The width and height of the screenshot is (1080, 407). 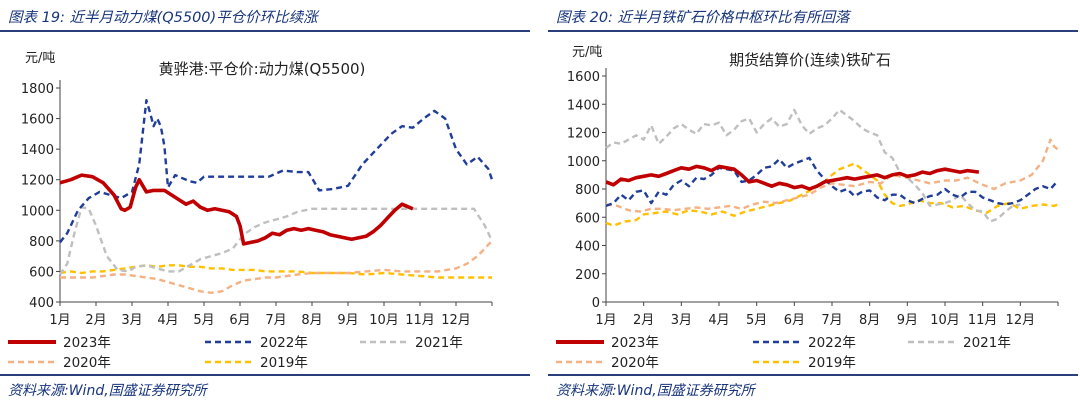 What do you see at coordinates (635, 363) in the screenshot?
I see `iron-ore-legend-label-s2020: 2020年` at bounding box center [635, 363].